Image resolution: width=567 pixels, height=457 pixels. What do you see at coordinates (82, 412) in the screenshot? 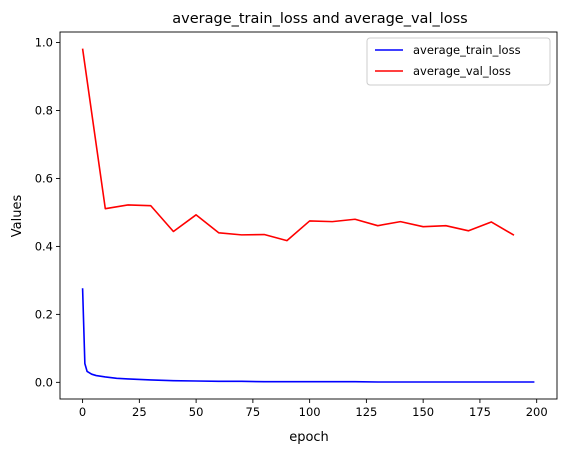
I see `x-tick-label: 0` at bounding box center [82, 412].